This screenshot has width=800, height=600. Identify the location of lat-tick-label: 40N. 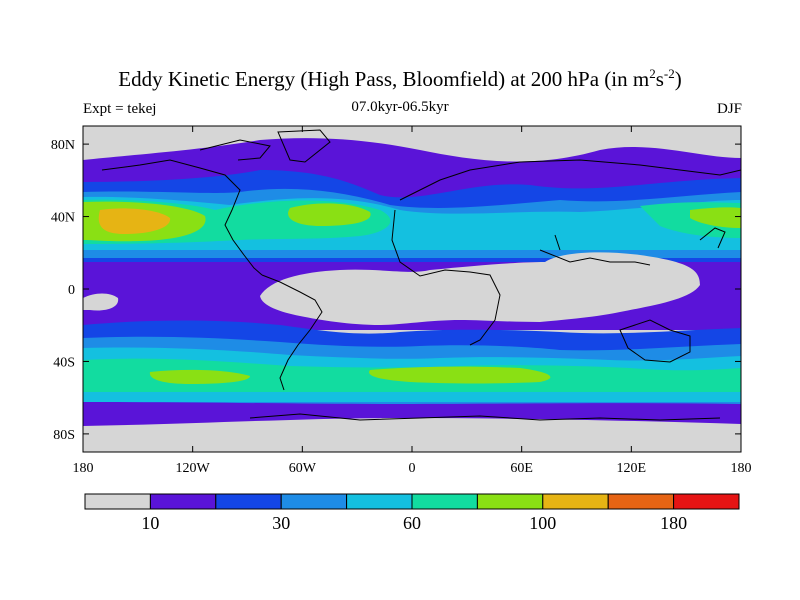
(63, 218).